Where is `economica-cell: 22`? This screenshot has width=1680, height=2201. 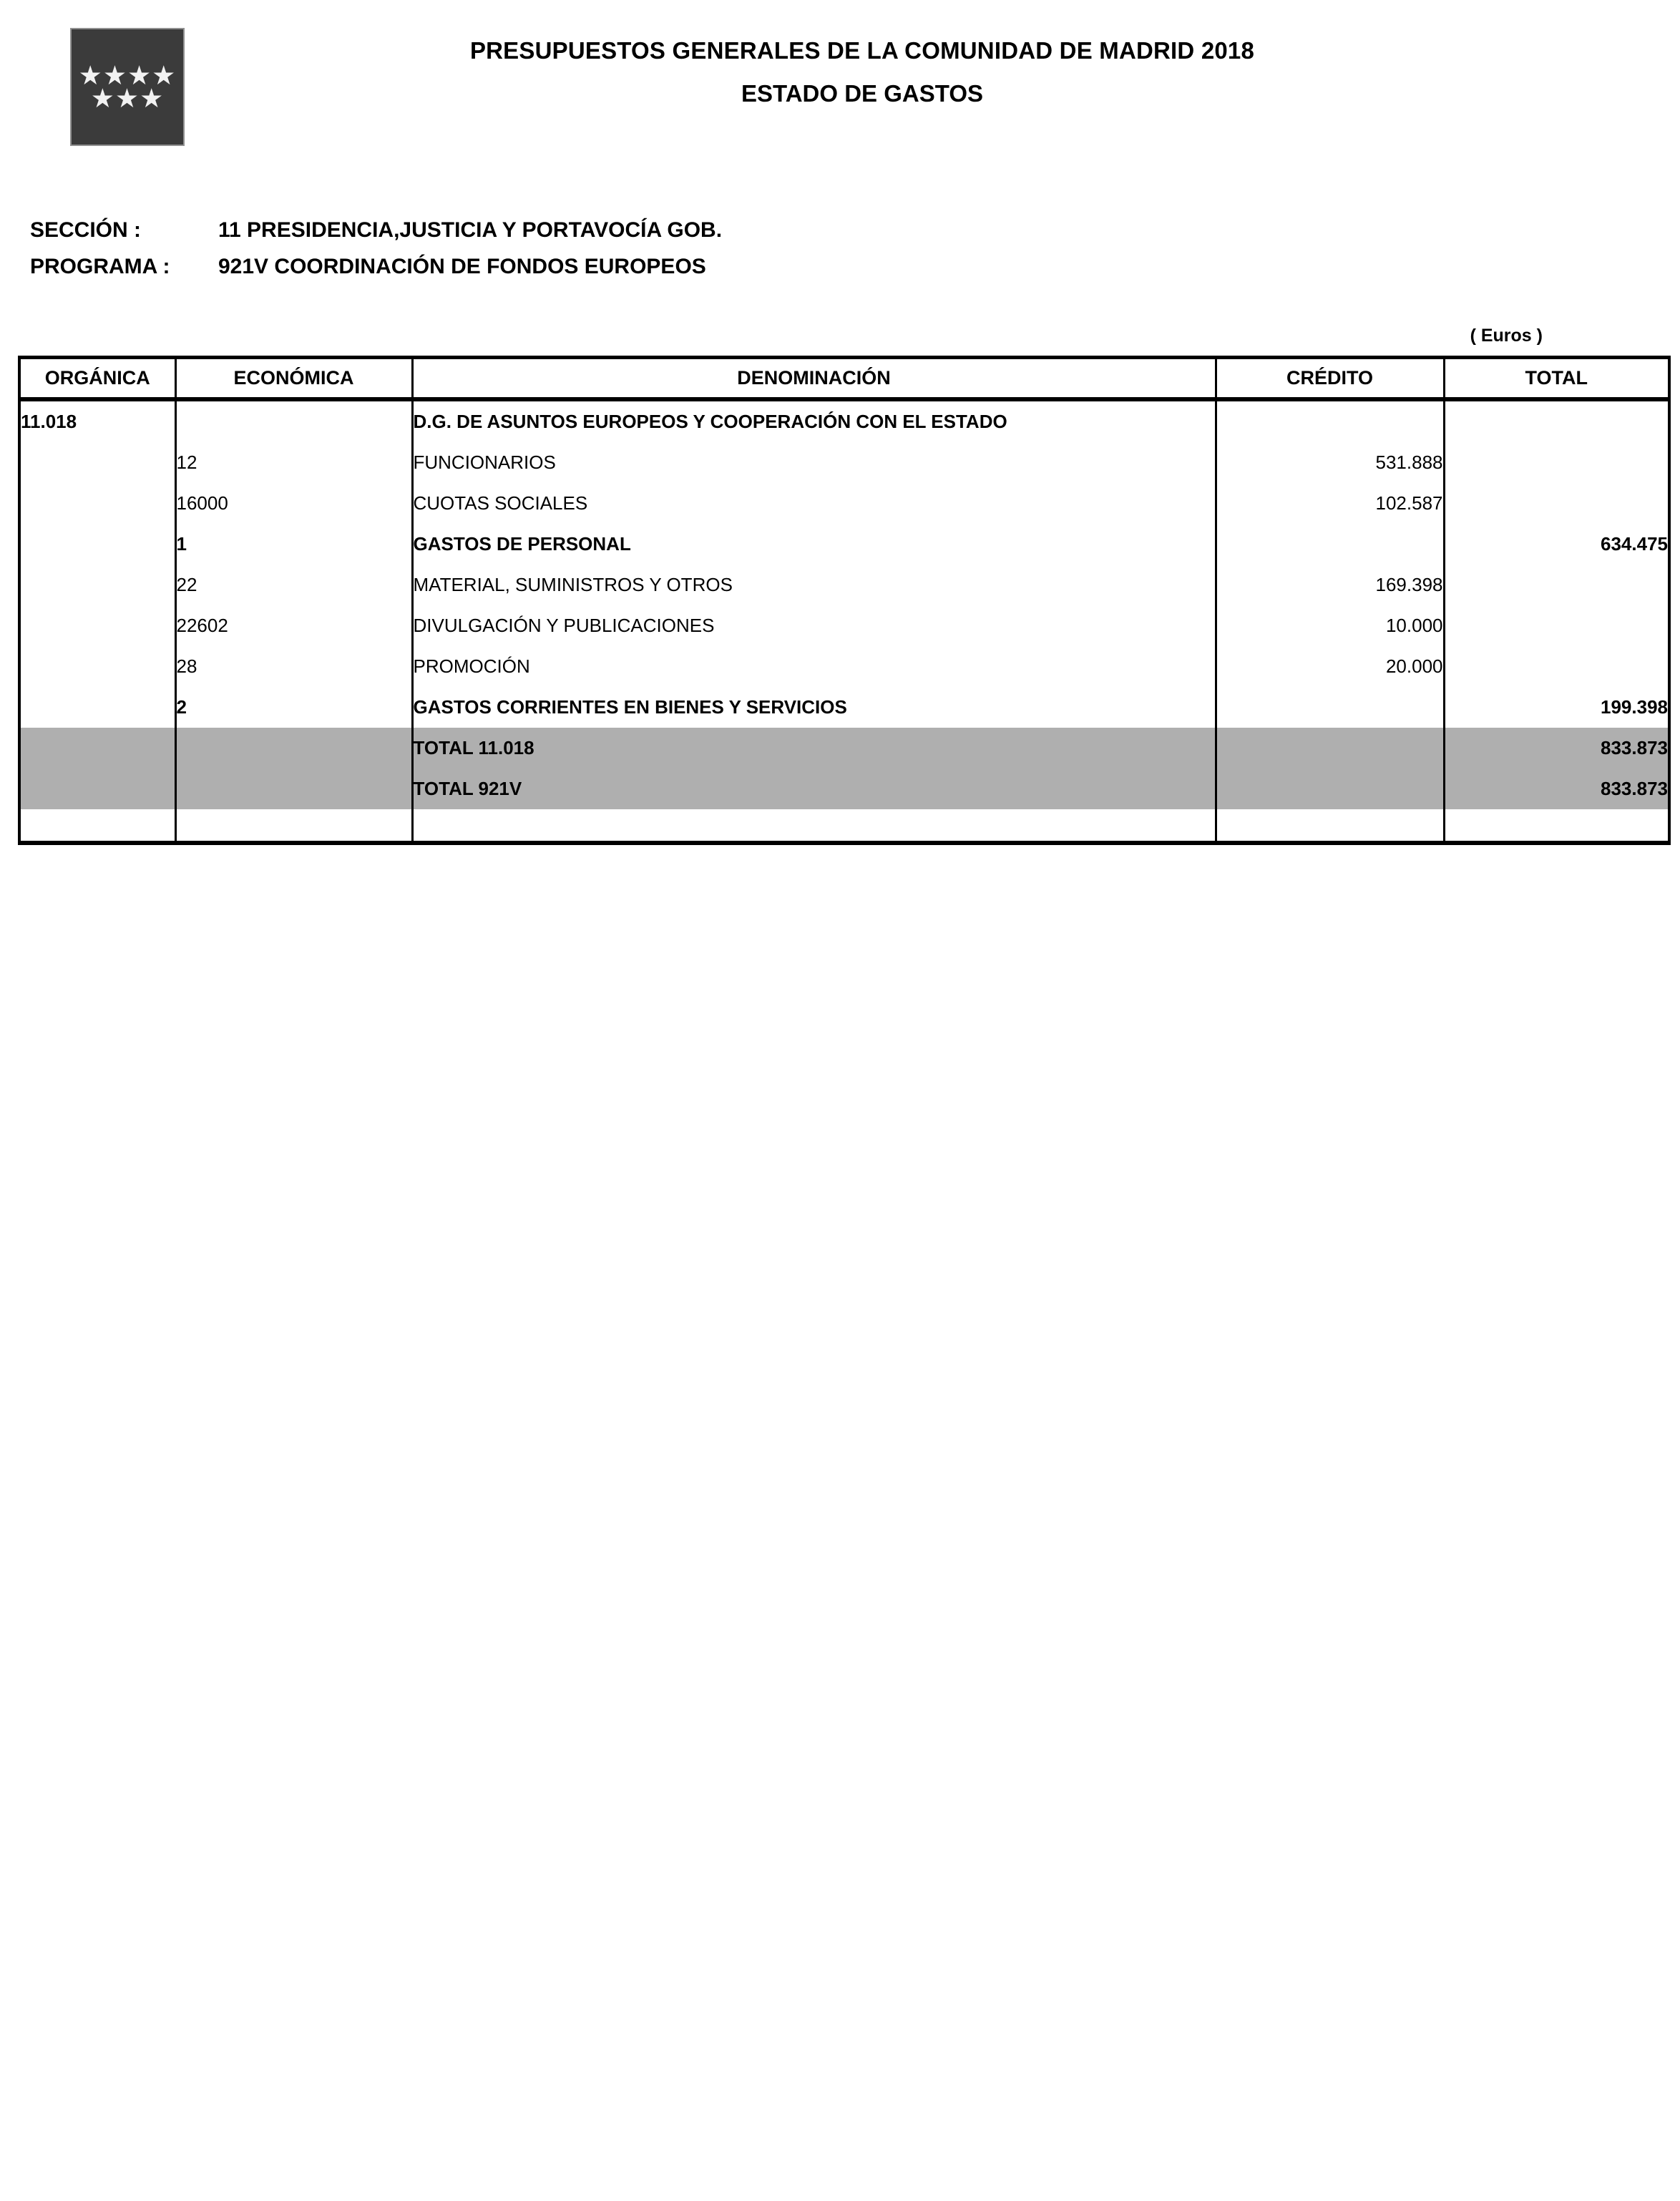
economica-cell: 22 is located at coordinates (293, 585).